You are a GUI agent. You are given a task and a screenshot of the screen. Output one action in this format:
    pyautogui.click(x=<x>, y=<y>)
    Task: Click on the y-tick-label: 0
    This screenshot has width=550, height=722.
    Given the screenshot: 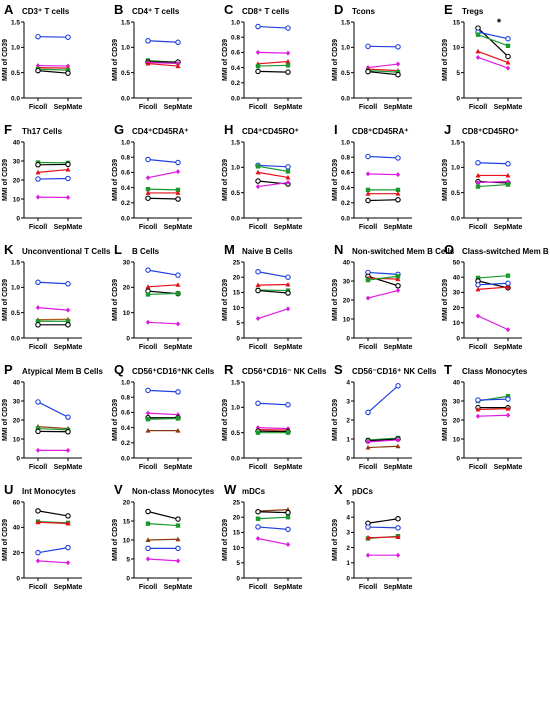 What is the action you would take?
    pyautogui.click(x=18, y=578)
    